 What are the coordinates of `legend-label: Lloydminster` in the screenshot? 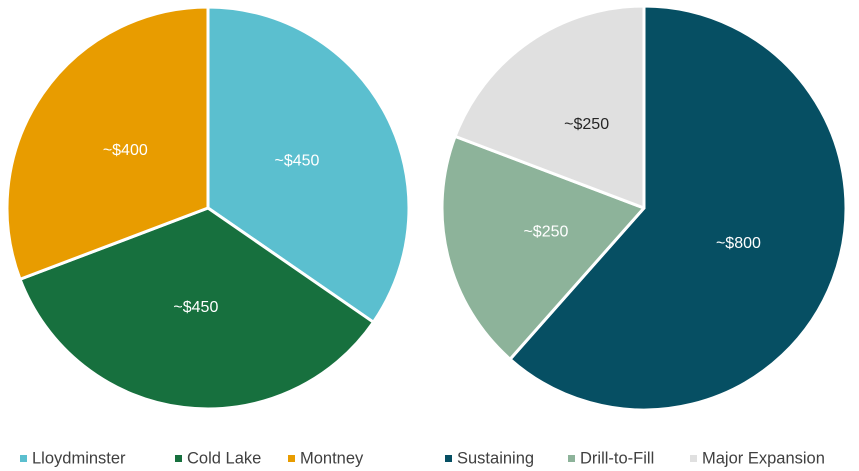 It's located at (79, 458).